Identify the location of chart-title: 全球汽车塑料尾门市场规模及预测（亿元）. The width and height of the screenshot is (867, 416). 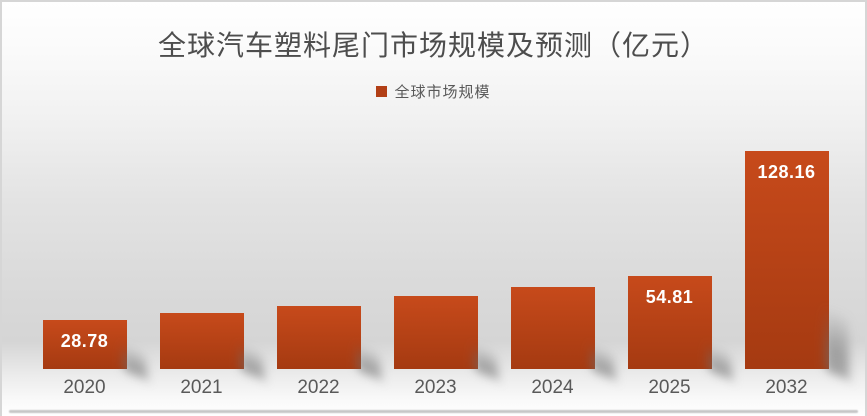
(433, 46).